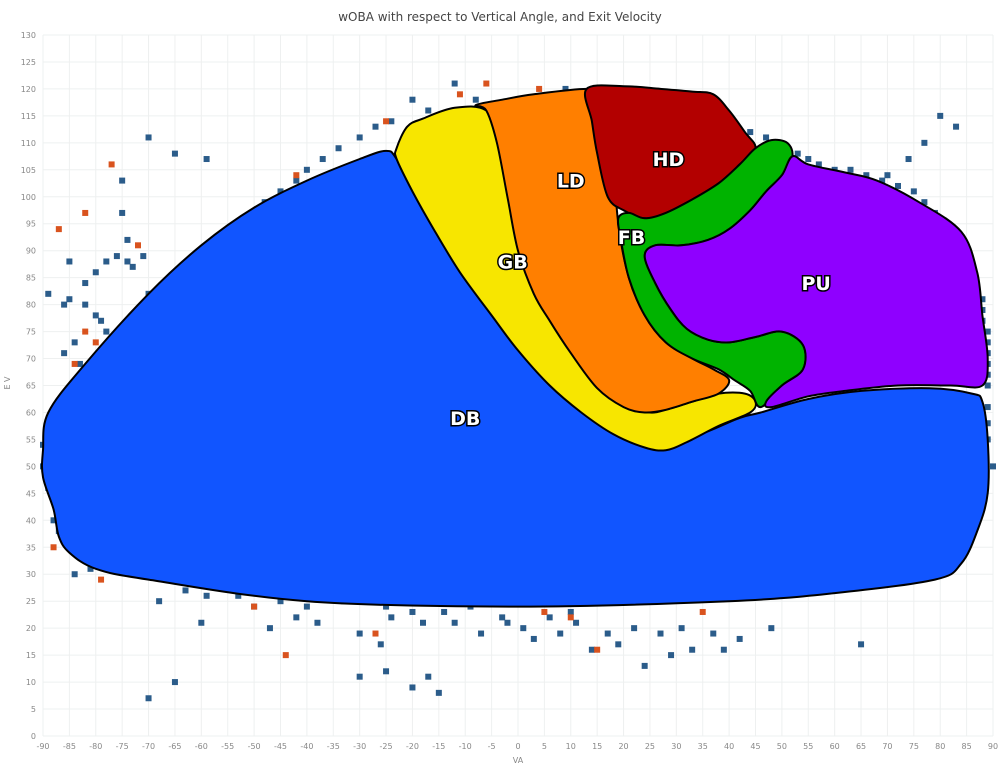  What do you see at coordinates (465, 746) in the screenshot?
I see `x-tick-label: -10` at bounding box center [465, 746].